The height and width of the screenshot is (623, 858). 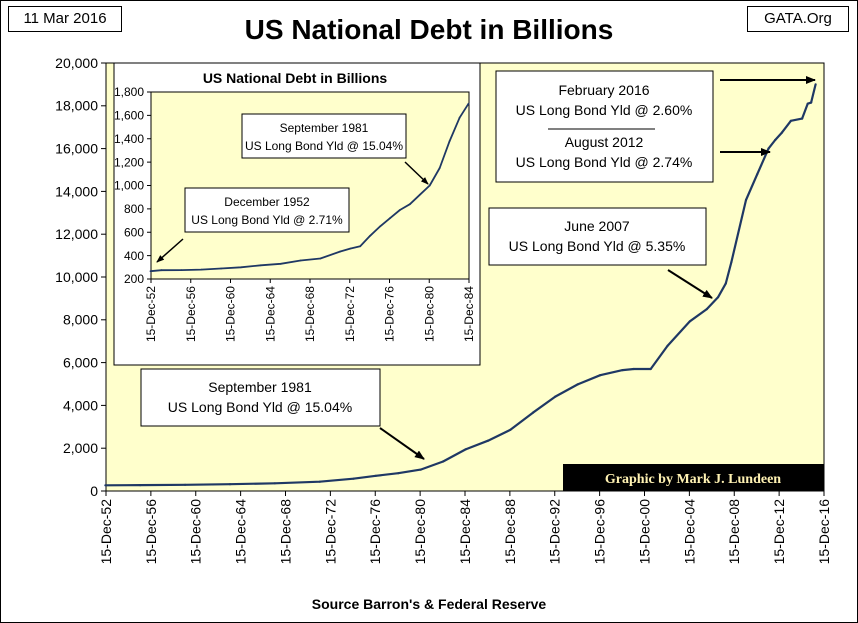 I want to click on x-tick-label: 15-Dec-04, so click(x=689, y=532).